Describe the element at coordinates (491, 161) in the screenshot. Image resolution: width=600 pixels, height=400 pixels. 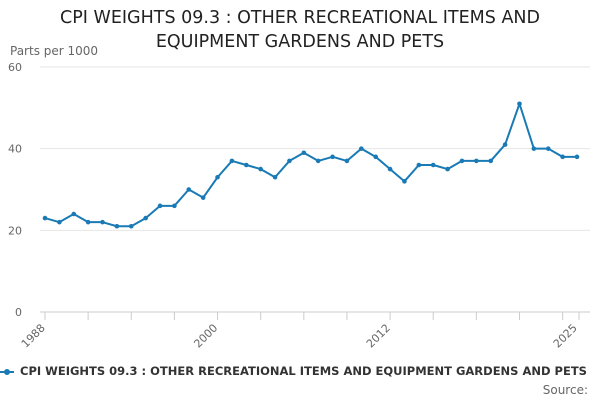
I see `data-point-2019` at that location.